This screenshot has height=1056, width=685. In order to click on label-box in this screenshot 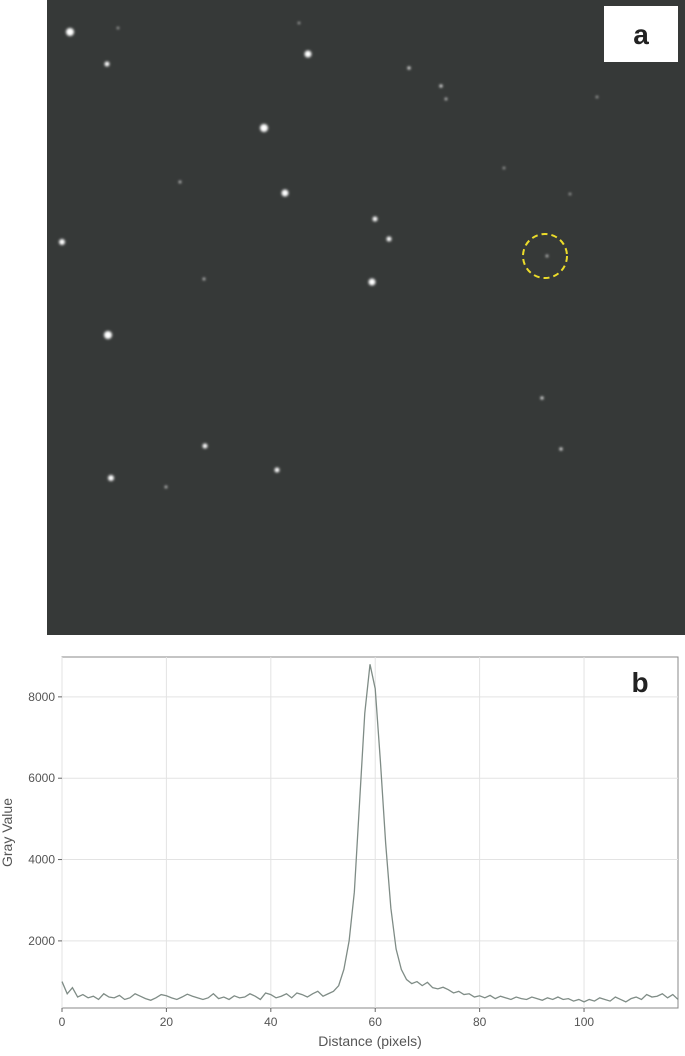, I will do `click(641, 34)`.